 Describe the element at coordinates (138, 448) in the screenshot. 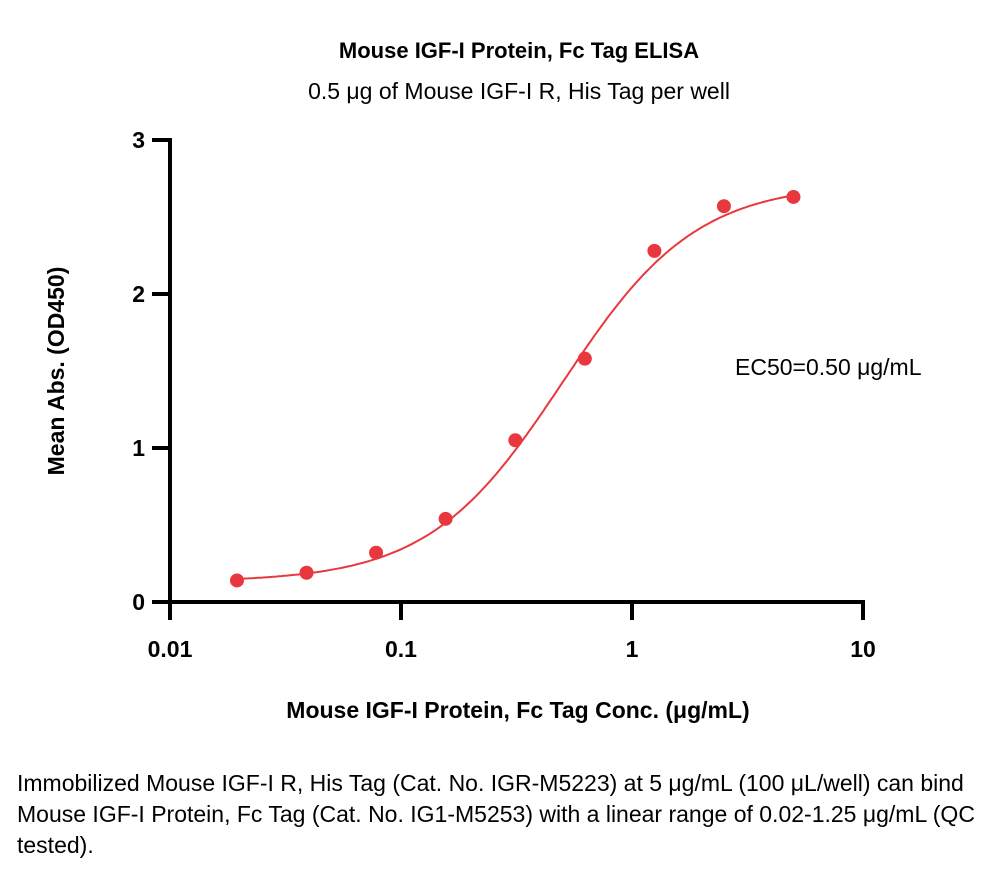

I see `y-tick-label: 1` at that location.